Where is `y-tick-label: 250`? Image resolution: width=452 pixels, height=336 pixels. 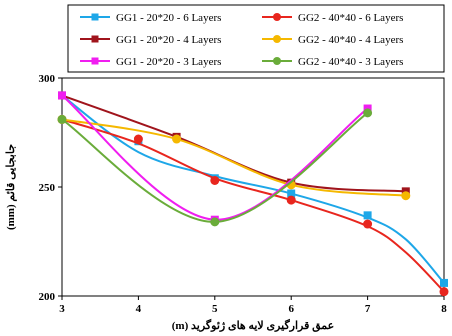
y-tick-label: 250 is located at coordinates (47, 188).